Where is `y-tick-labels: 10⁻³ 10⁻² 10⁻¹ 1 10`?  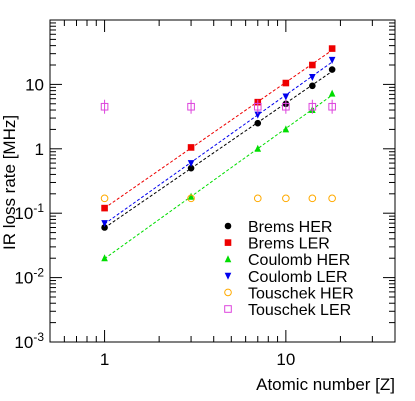 y-tick-labels: 10⁻³ 10⁻² 10⁻¹ 1 10 is located at coordinates (29, 213).